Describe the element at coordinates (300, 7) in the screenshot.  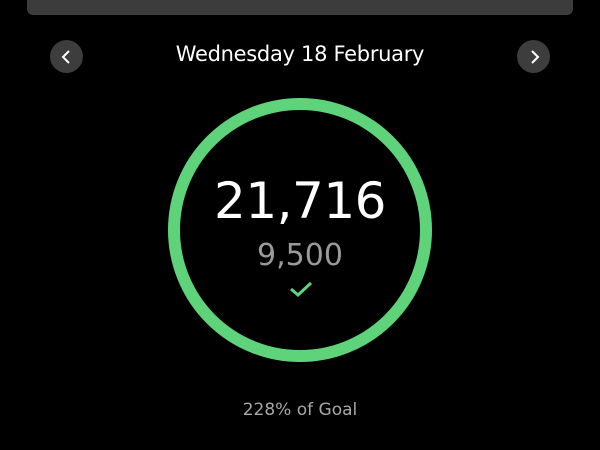
I see `top-bar` at that location.